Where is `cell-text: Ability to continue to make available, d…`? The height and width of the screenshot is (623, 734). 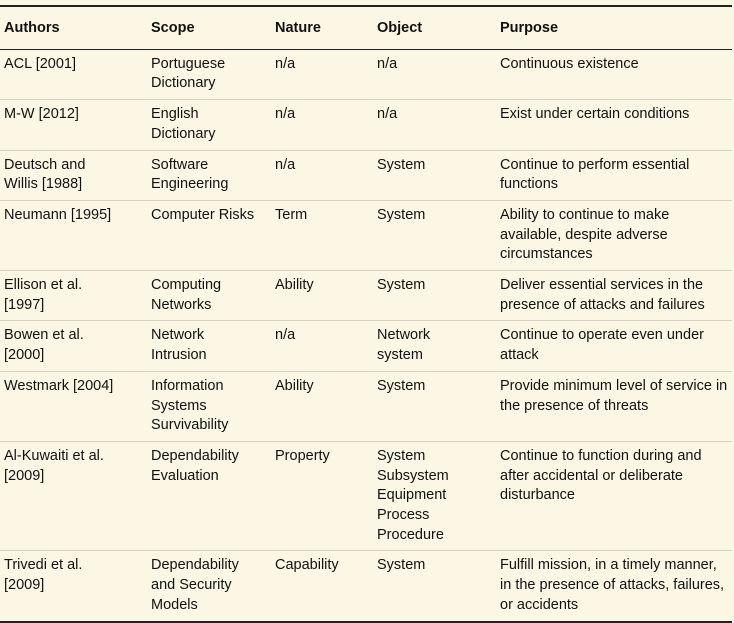 cell-text: Ability to continue to make available, d… is located at coordinates (585, 234).